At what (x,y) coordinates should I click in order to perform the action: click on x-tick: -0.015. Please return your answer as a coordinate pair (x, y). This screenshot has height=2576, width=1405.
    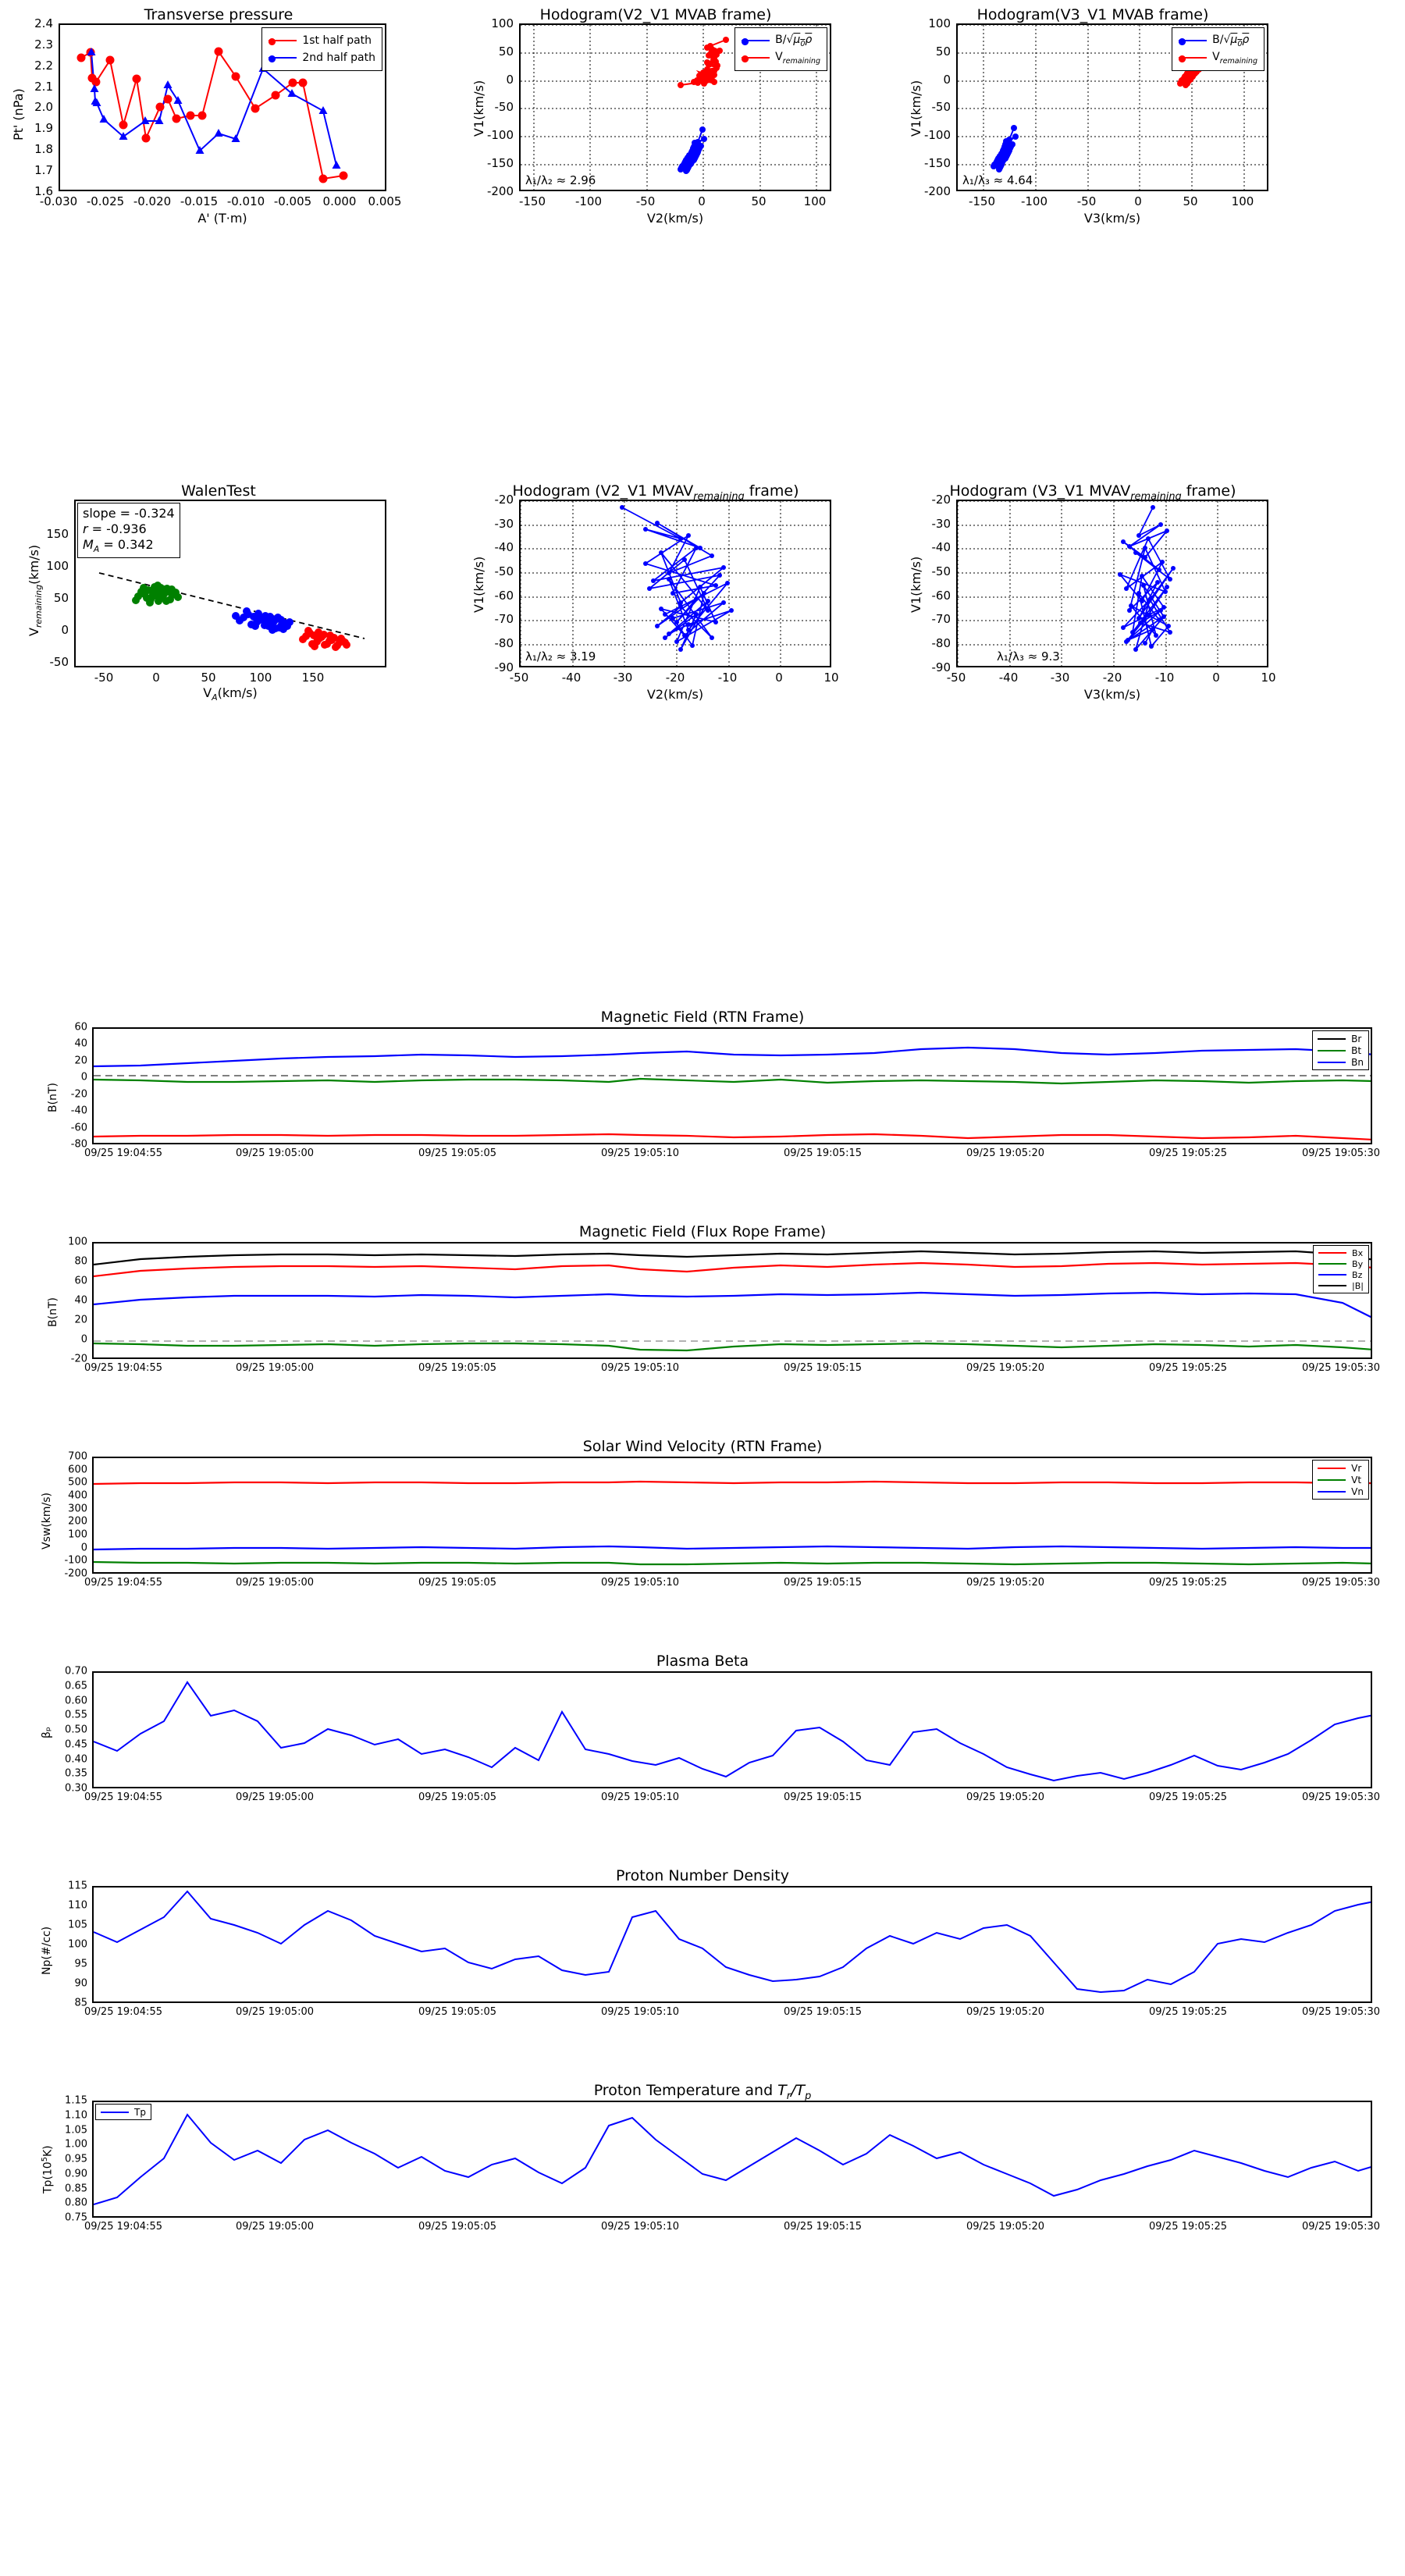
    Looking at the image, I should click on (199, 201).